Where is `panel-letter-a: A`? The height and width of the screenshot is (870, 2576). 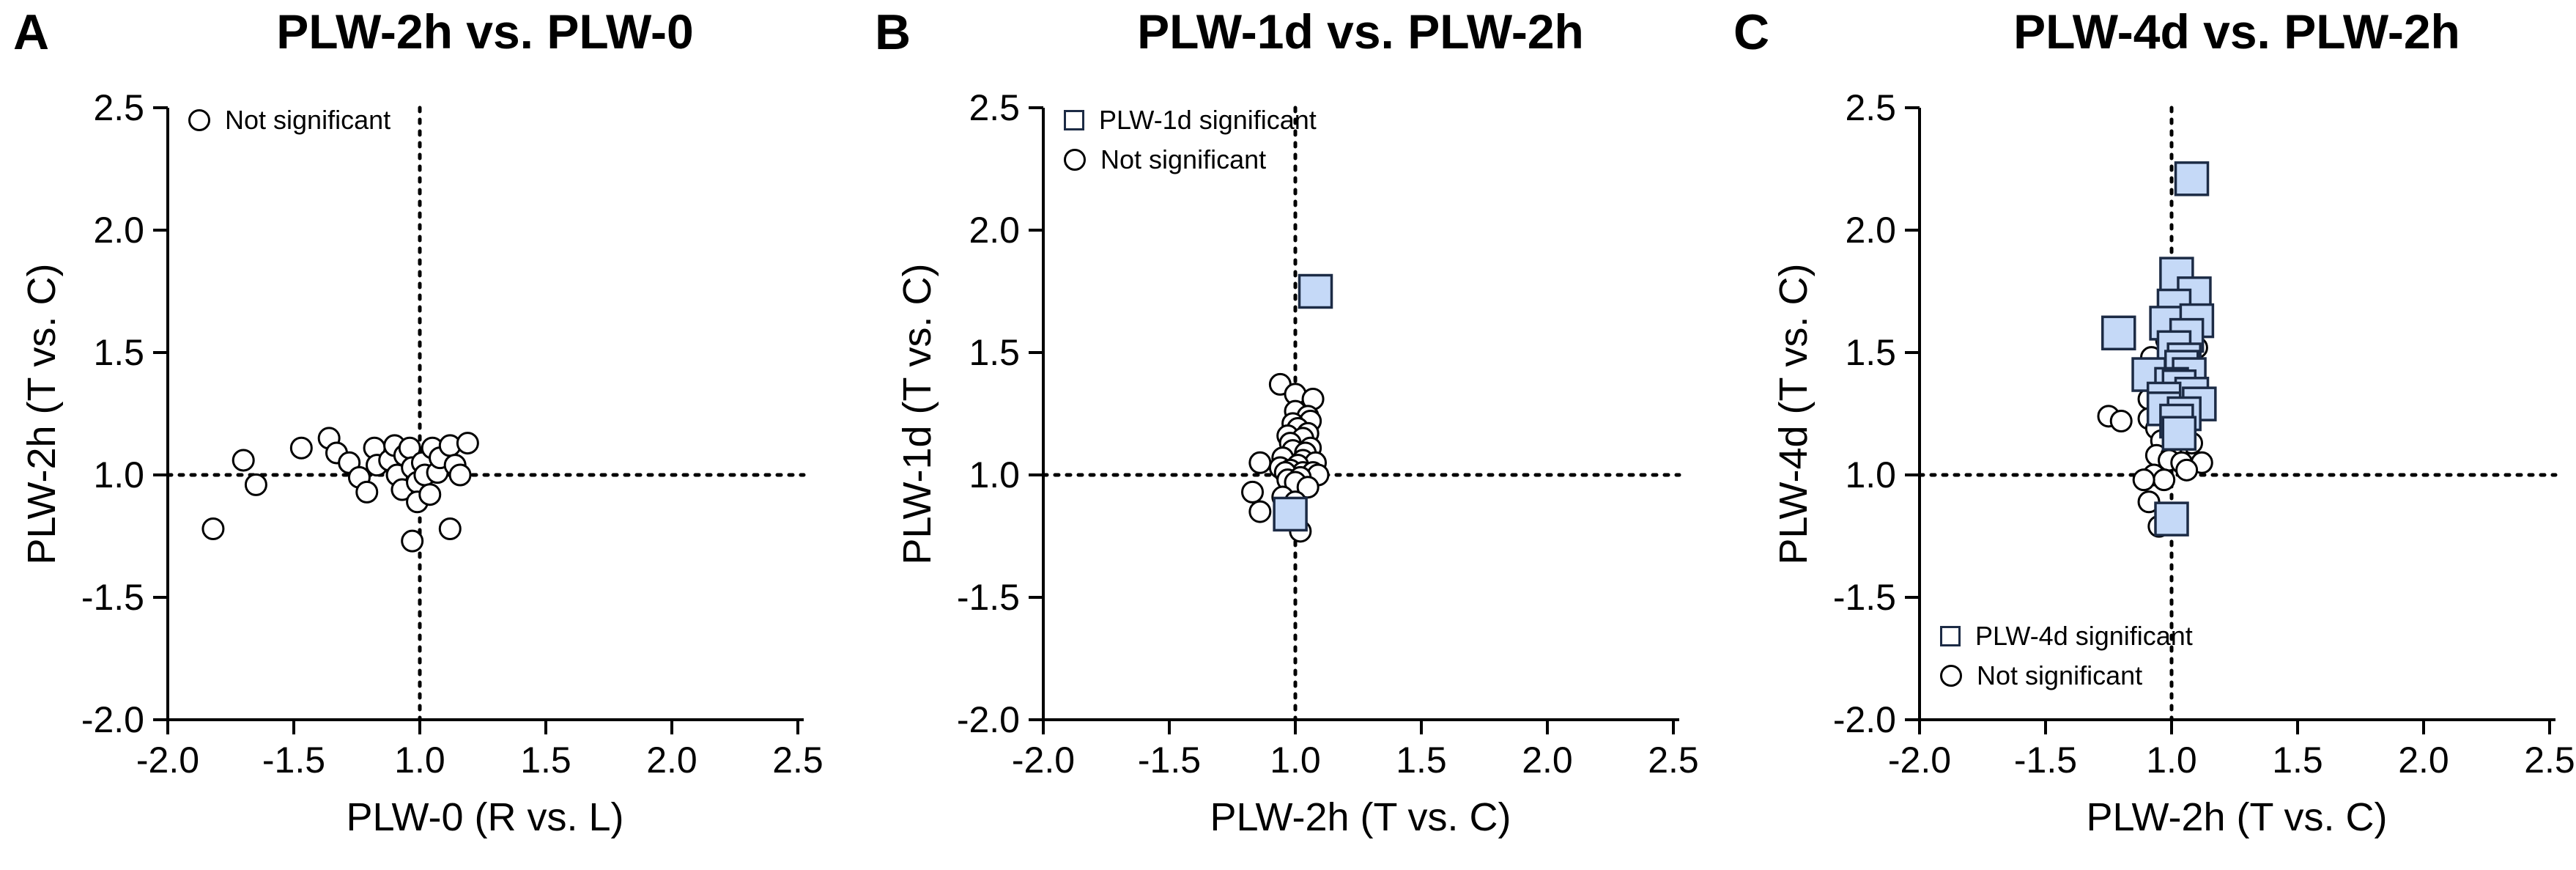 panel-letter-a: A is located at coordinates (31, 32).